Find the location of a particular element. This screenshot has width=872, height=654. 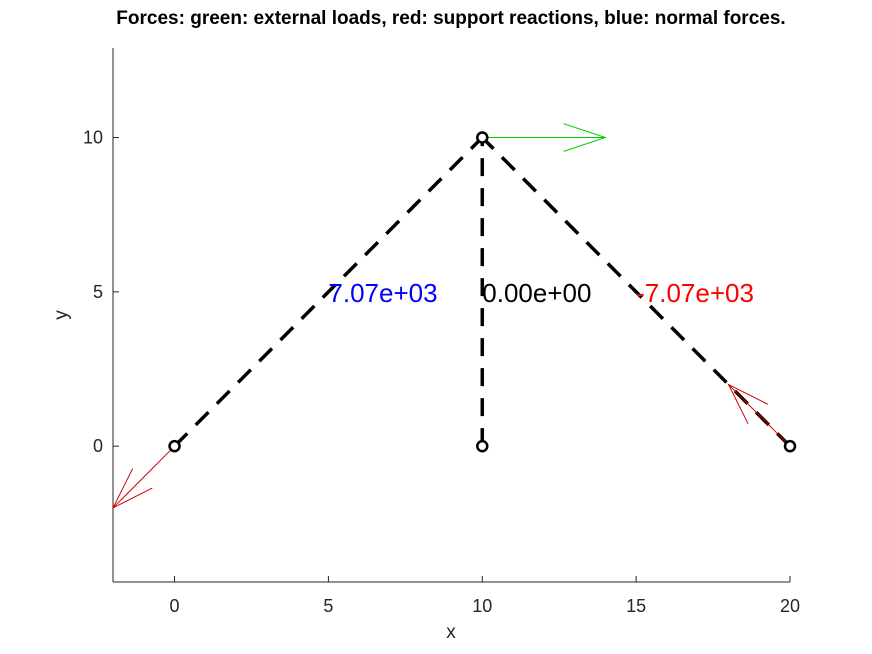

external-load-arrow-head is located at coordinates (585, 137).